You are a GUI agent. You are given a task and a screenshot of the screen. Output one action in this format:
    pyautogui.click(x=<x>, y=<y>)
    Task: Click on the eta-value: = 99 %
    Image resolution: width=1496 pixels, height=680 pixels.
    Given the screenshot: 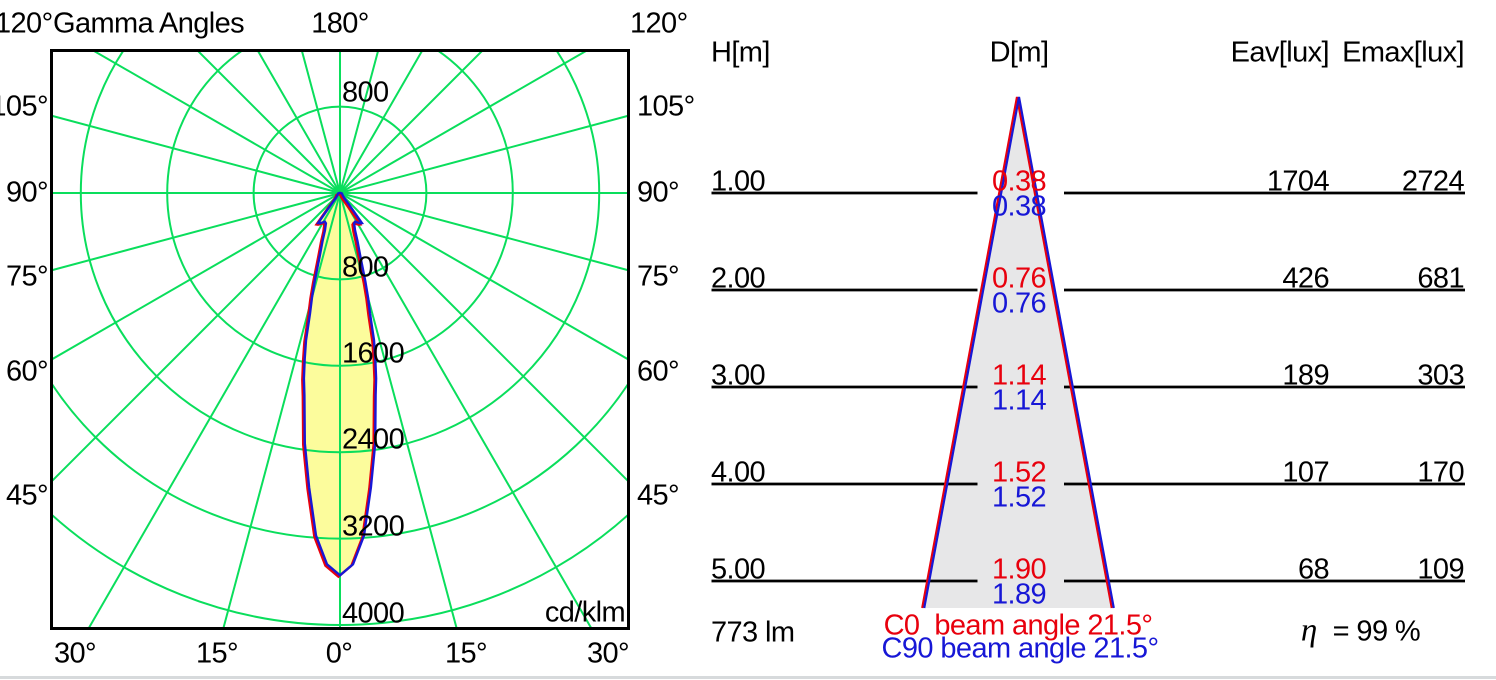 What is the action you would take?
    pyautogui.click(x=1376, y=631)
    